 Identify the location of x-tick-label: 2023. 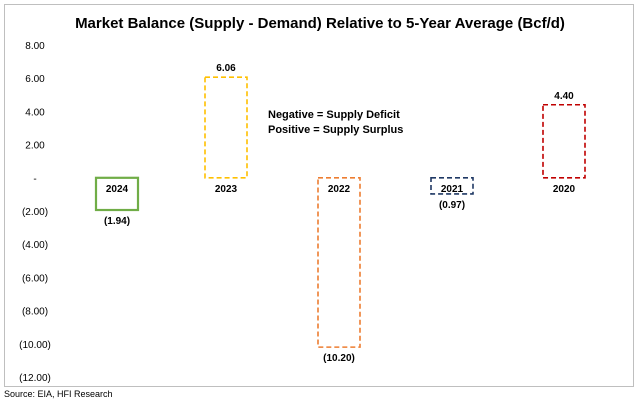
(226, 189).